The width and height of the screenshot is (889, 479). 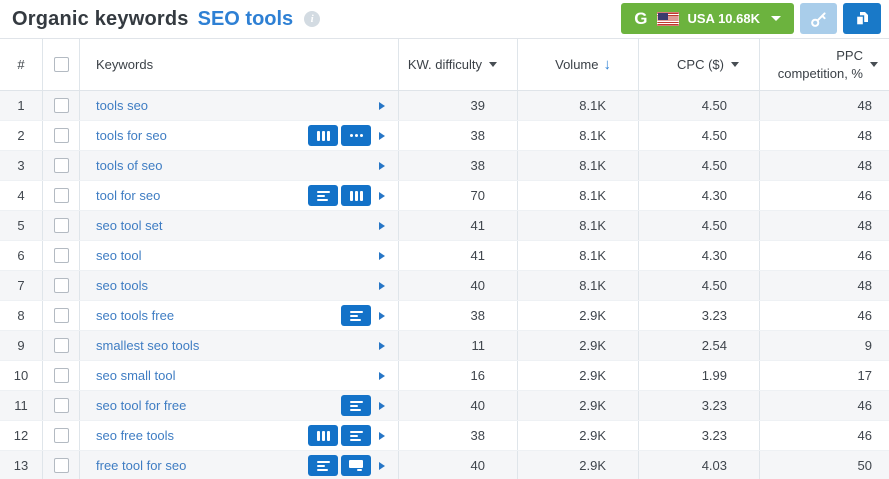 What do you see at coordinates (122, 285) in the screenshot?
I see `keyword-link: seo tools` at bounding box center [122, 285].